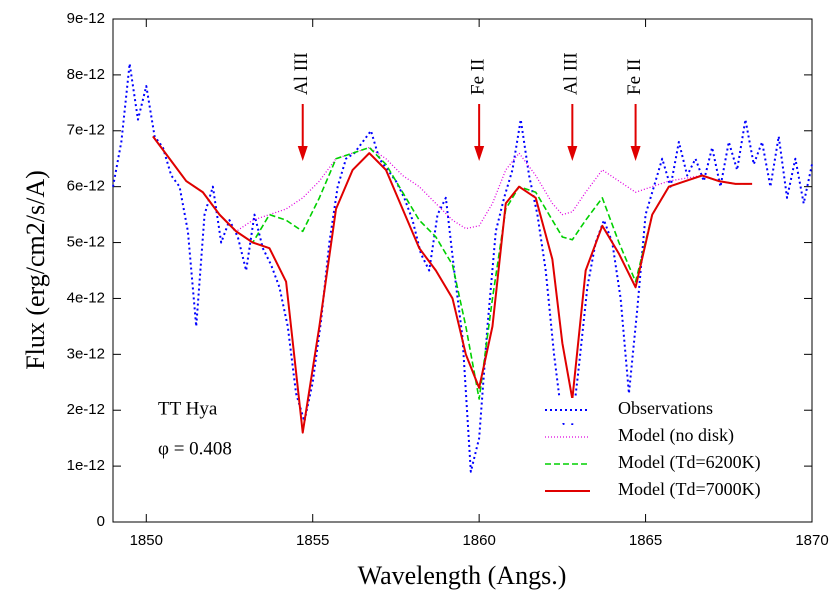 The height and width of the screenshot is (599, 837). Describe the element at coordinates (86, 74) in the screenshot. I see `y-tick-label: 8e-12` at that location.